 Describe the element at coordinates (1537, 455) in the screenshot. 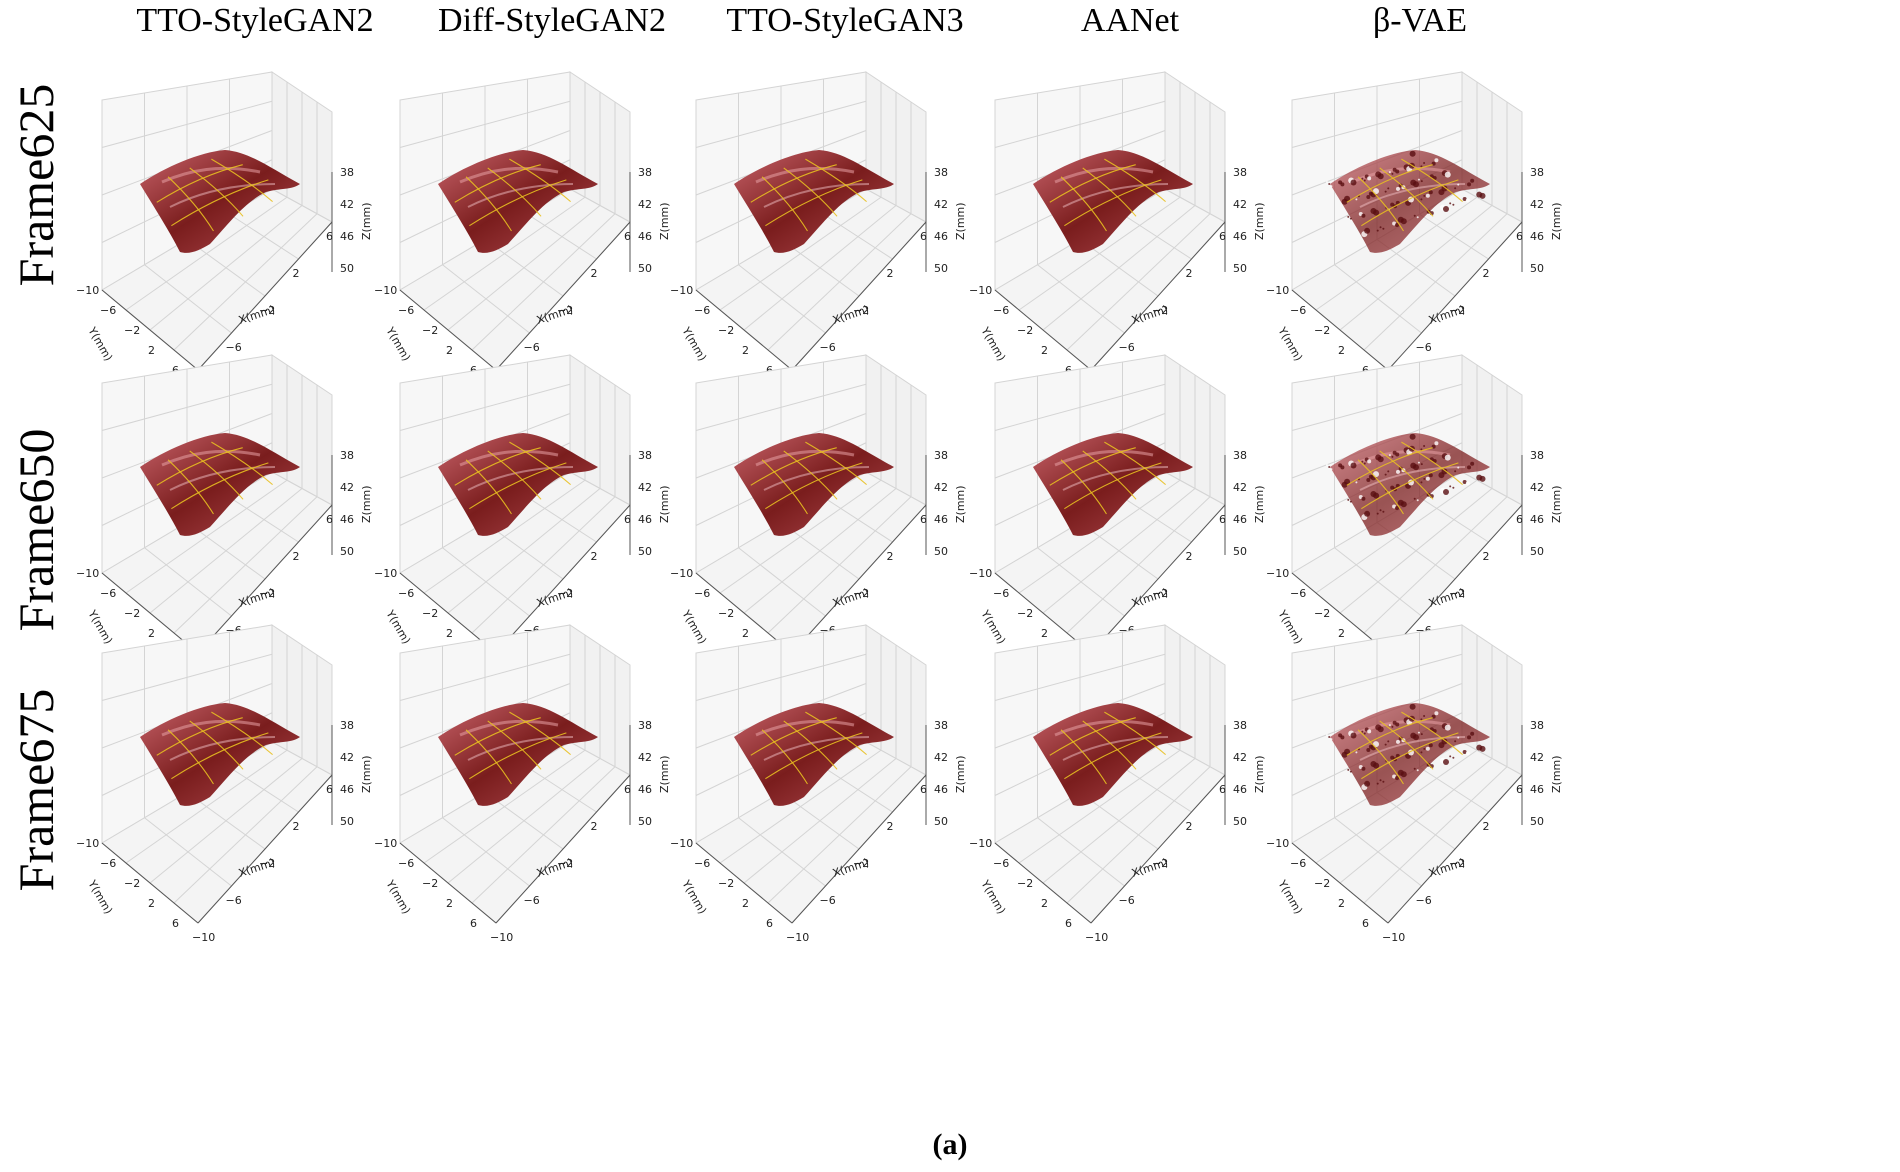

I see `z-tick-label: 38` at that location.